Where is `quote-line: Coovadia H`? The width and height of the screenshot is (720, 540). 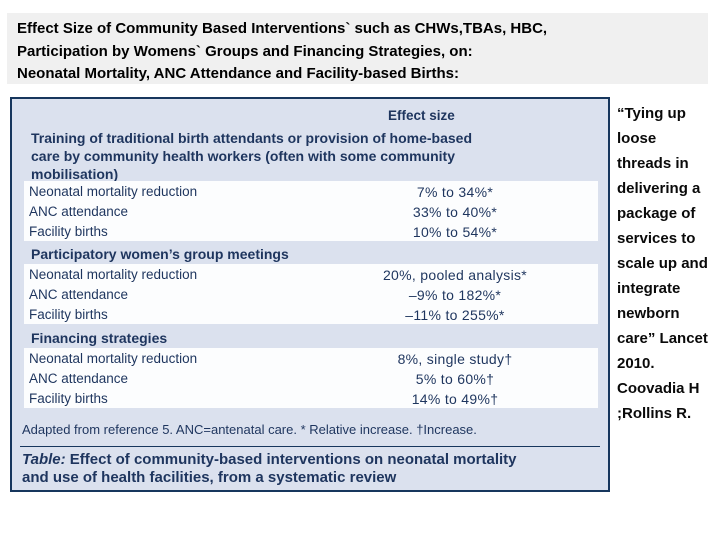 quote-line: Coovadia H is located at coordinates (658, 388).